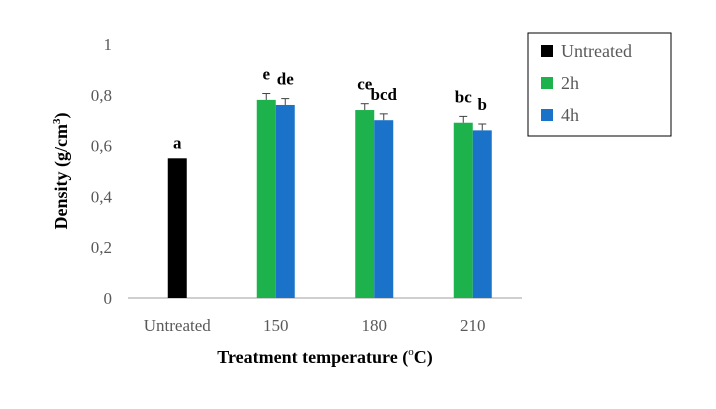 The height and width of the screenshot is (409, 716). I want to click on y-tick-label: 1, so click(108, 44).